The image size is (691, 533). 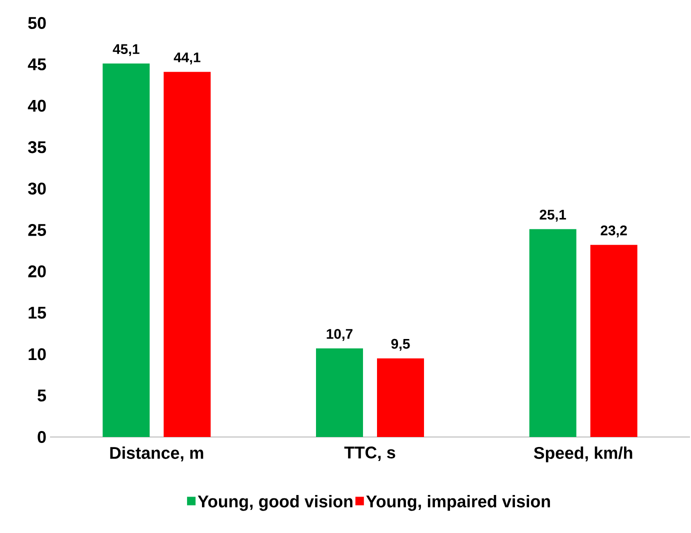 I want to click on data-label: 23,2, so click(x=613, y=231).